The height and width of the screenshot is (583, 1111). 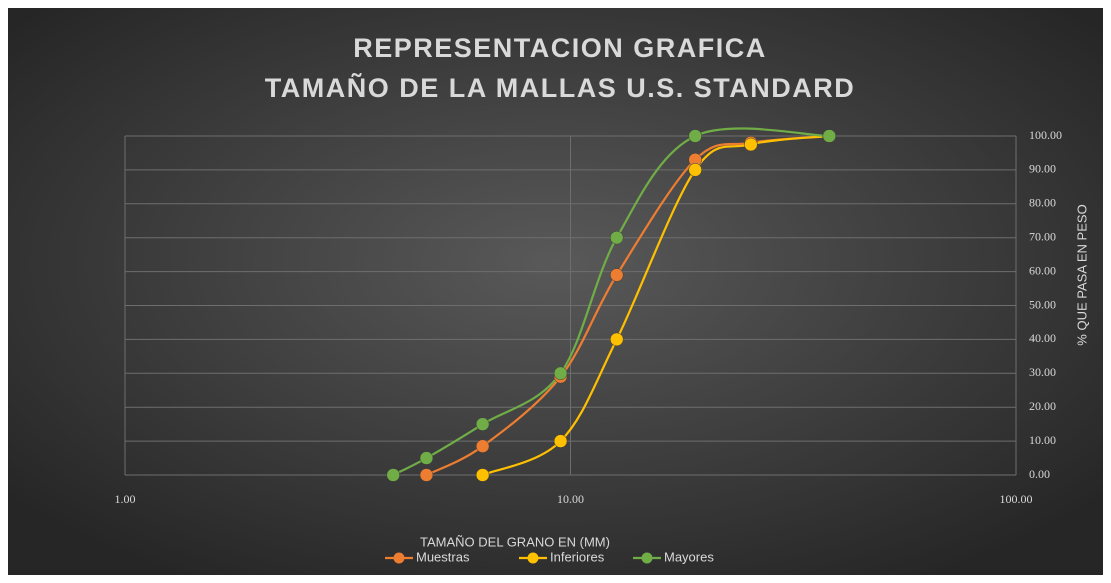 What do you see at coordinates (689, 556) in the screenshot?
I see `legend-label: Mayores` at bounding box center [689, 556].